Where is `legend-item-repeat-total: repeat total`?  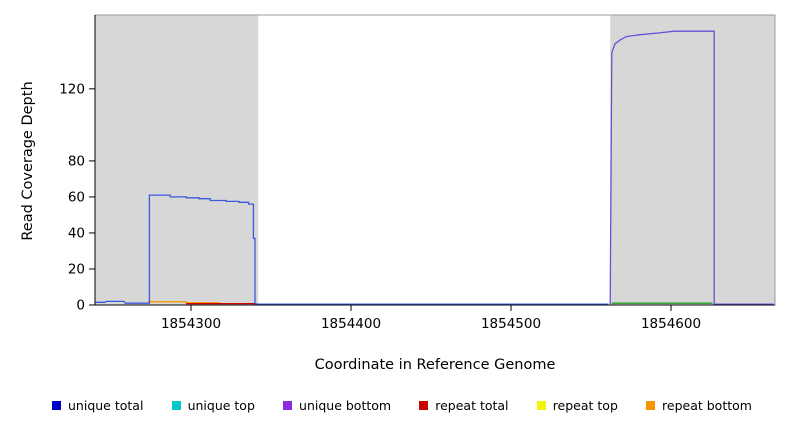
legend-item-repeat-total: repeat total is located at coordinates (464, 405).